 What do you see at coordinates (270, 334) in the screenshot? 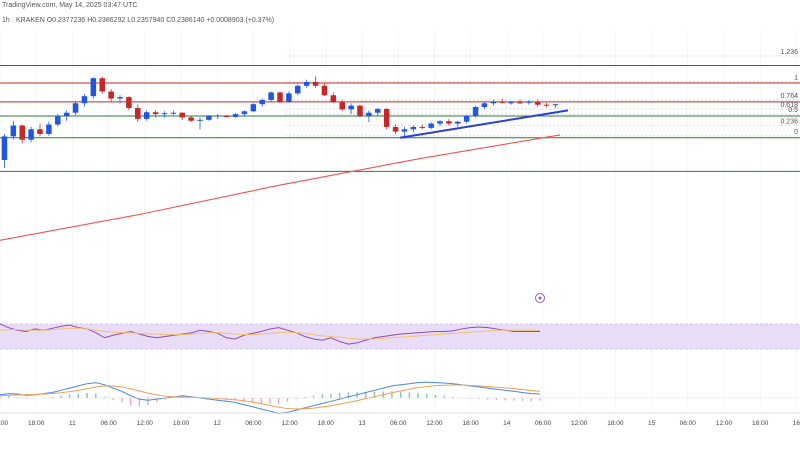
I see `rsi-rsi-line` at bounding box center [270, 334].